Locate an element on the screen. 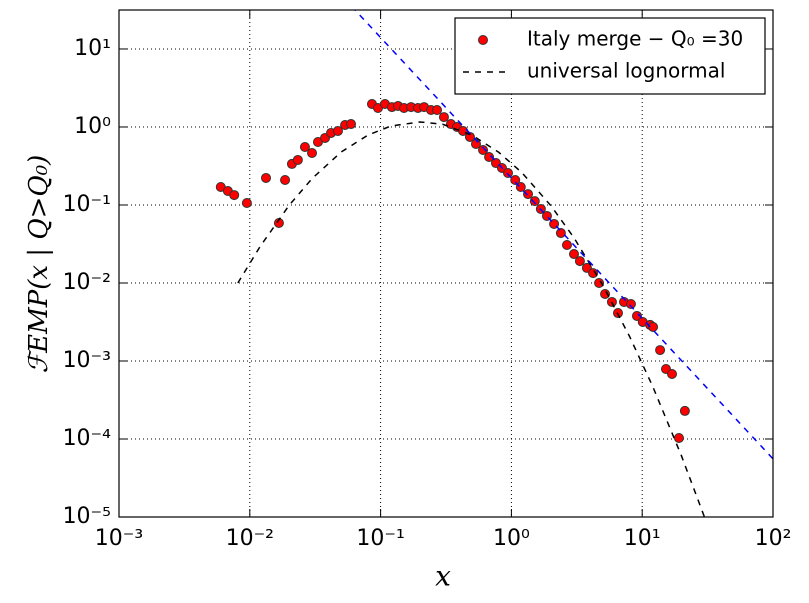 Image resolution: width=809 pixels, height=603 pixels. legend-marker is located at coordinates (483, 40).